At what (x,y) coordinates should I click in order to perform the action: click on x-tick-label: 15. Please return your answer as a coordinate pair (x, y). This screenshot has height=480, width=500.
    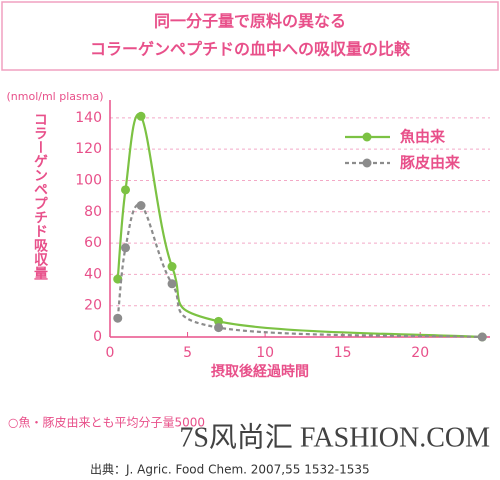
    Looking at the image, I should click on (343, 353).